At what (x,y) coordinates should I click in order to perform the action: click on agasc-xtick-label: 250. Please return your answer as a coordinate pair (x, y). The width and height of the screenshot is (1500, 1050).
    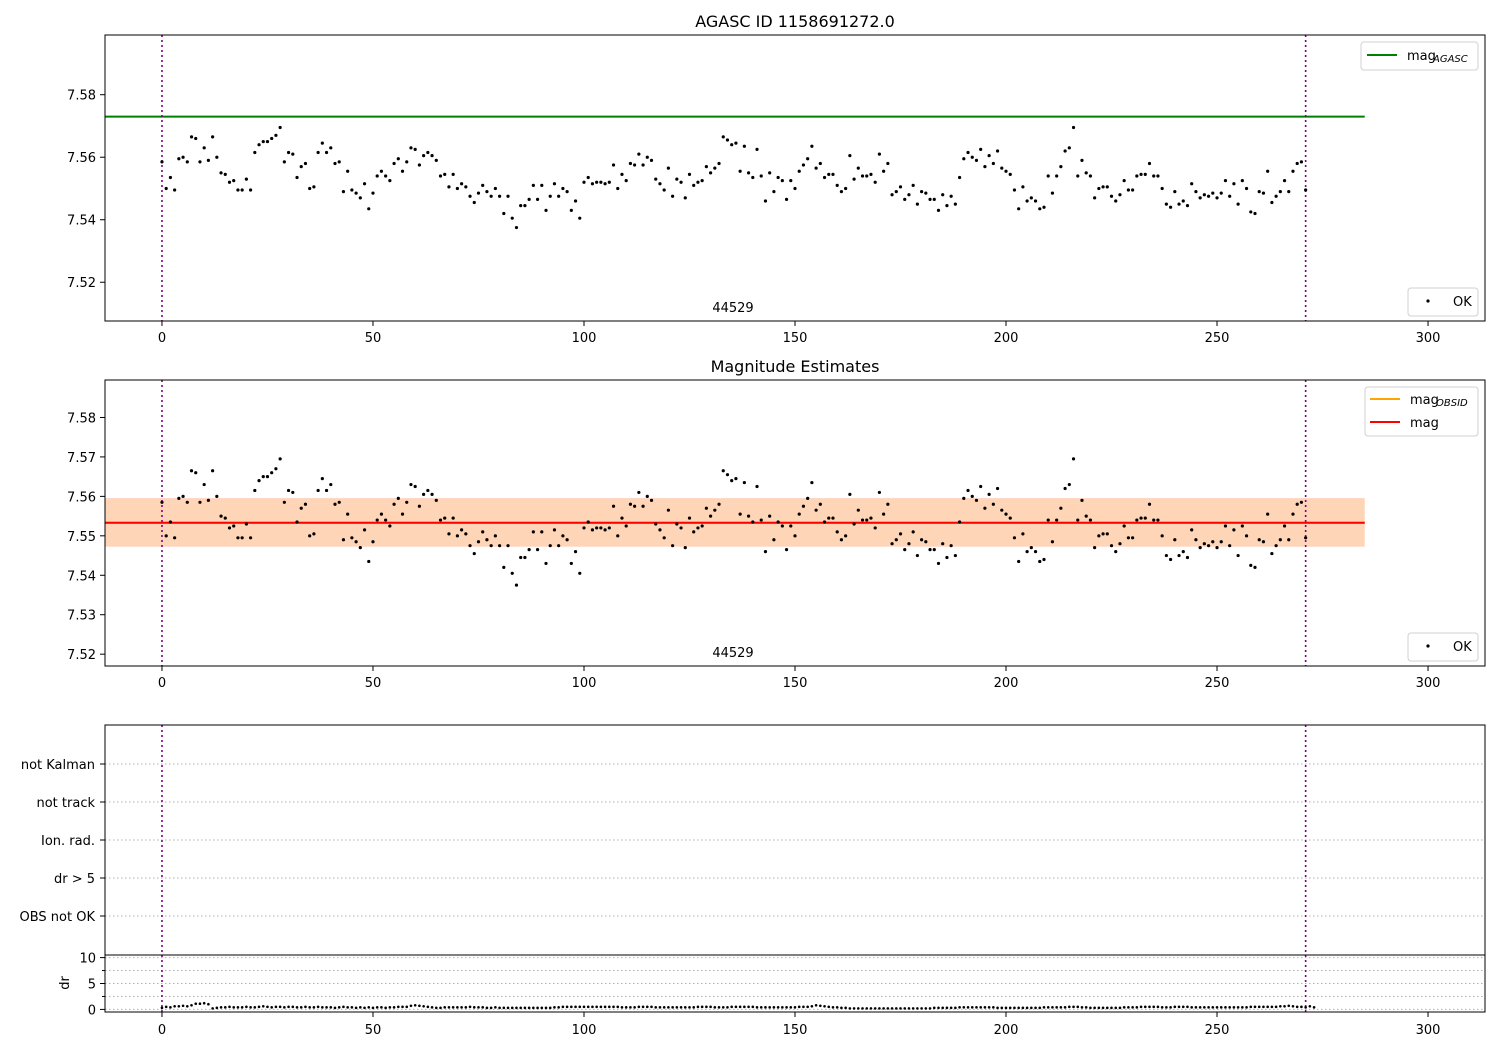
    Looking at the image, I should click on (1217, 338).